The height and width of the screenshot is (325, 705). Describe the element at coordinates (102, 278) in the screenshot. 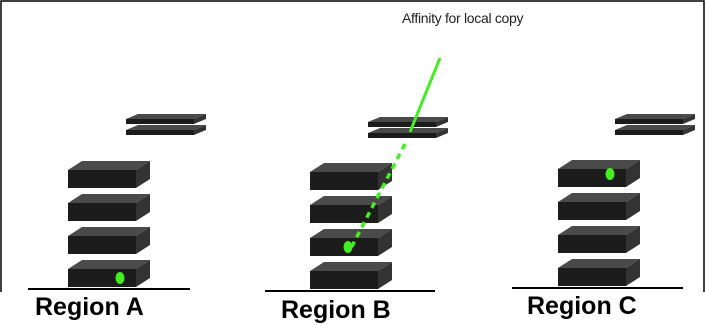

I see `region-0-server-0-front` at that location.